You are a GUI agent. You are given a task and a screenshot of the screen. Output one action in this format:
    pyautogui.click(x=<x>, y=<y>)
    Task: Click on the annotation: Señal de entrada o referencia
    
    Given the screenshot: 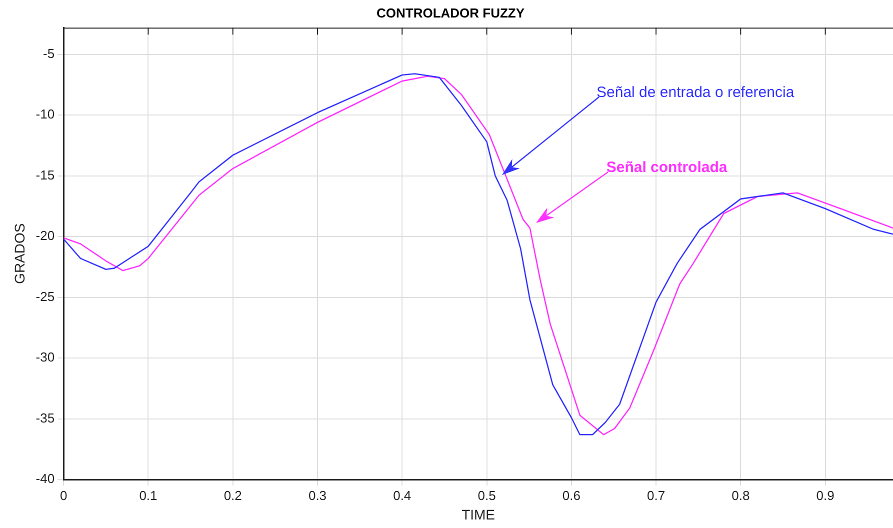 What is the action you would take?
    pyautogui.click(x=695, y=93)
    